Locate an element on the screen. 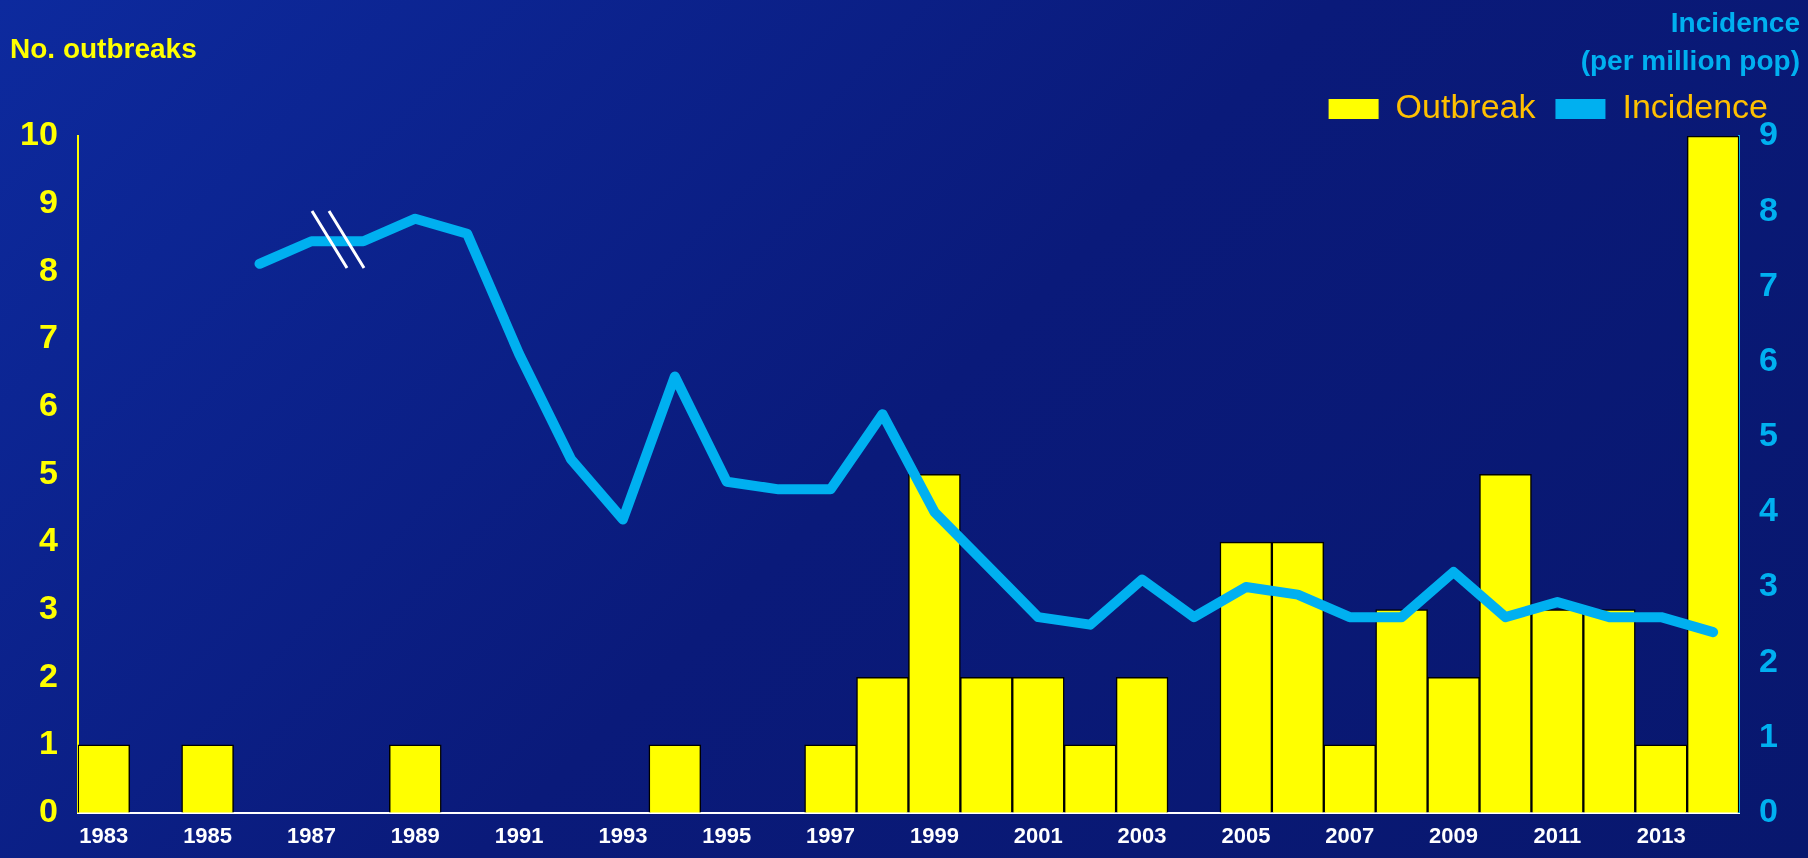 This screenshot has width=1808, height=858. x-tick-label: 1987 is located at coordinates (311, 835).